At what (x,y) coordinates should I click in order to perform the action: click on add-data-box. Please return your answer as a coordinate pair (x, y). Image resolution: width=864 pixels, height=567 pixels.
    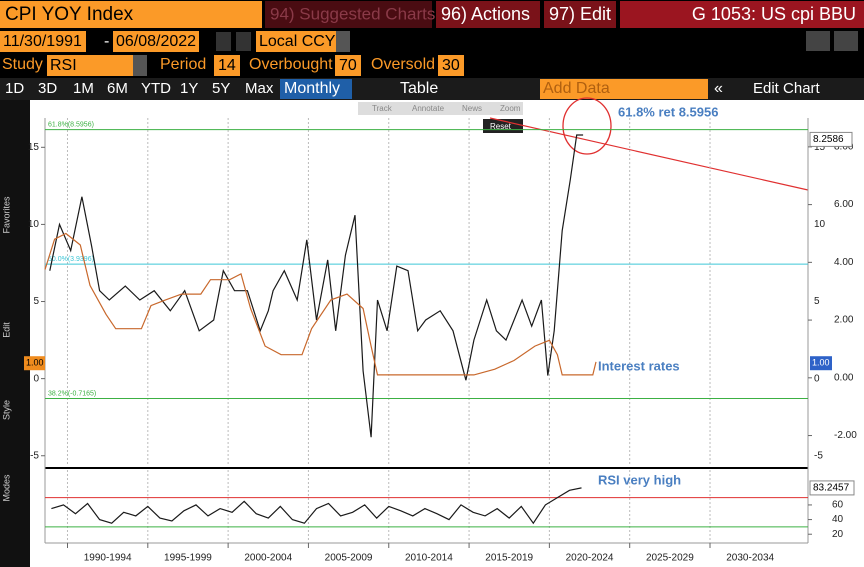
    Looking at the image, I should click on (624, 89).